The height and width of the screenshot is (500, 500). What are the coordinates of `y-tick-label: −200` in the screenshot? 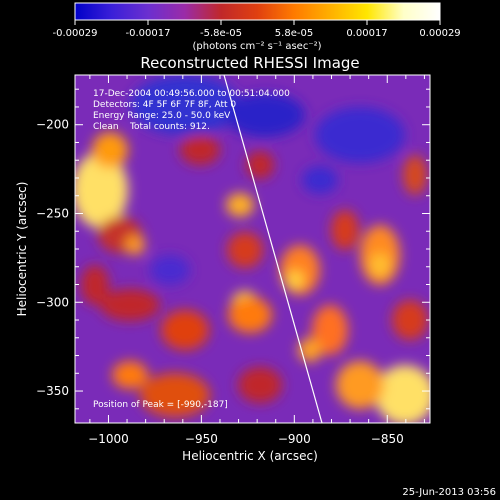 It's located at (52, 125).